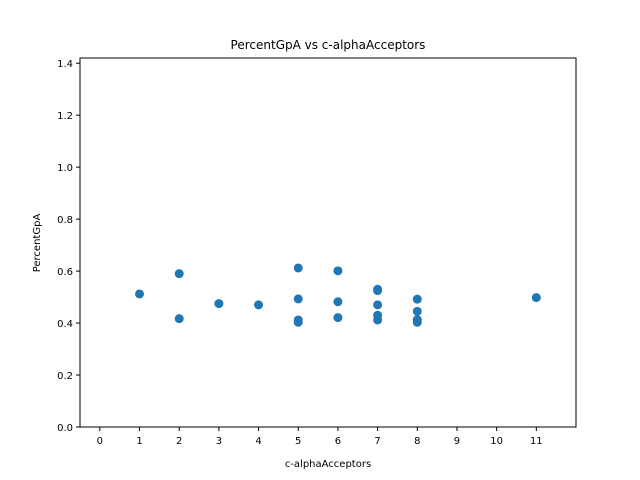 The image size is (640, 480). I want to click on x-axis-label: c-alphaAcceptors, so click(328, 464).